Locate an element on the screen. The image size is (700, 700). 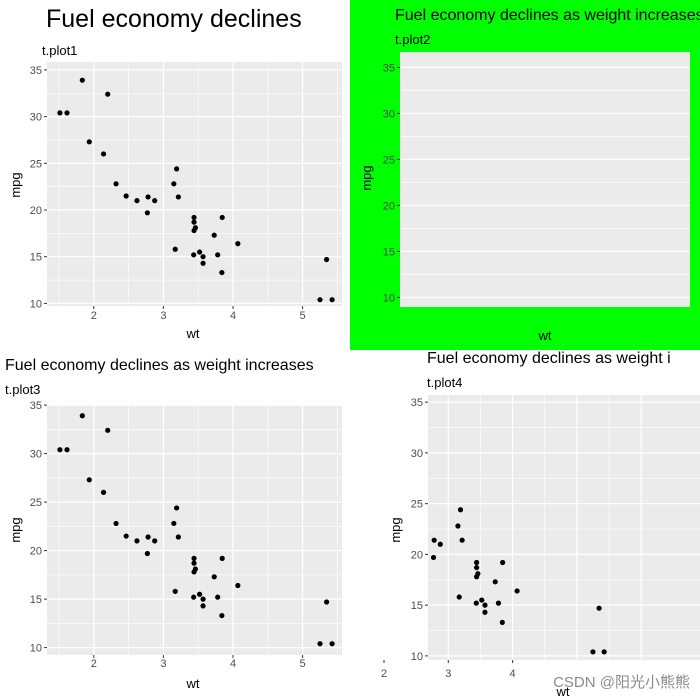
plot-4-y-axis-label: mpg is located at coordinates (395, 529).